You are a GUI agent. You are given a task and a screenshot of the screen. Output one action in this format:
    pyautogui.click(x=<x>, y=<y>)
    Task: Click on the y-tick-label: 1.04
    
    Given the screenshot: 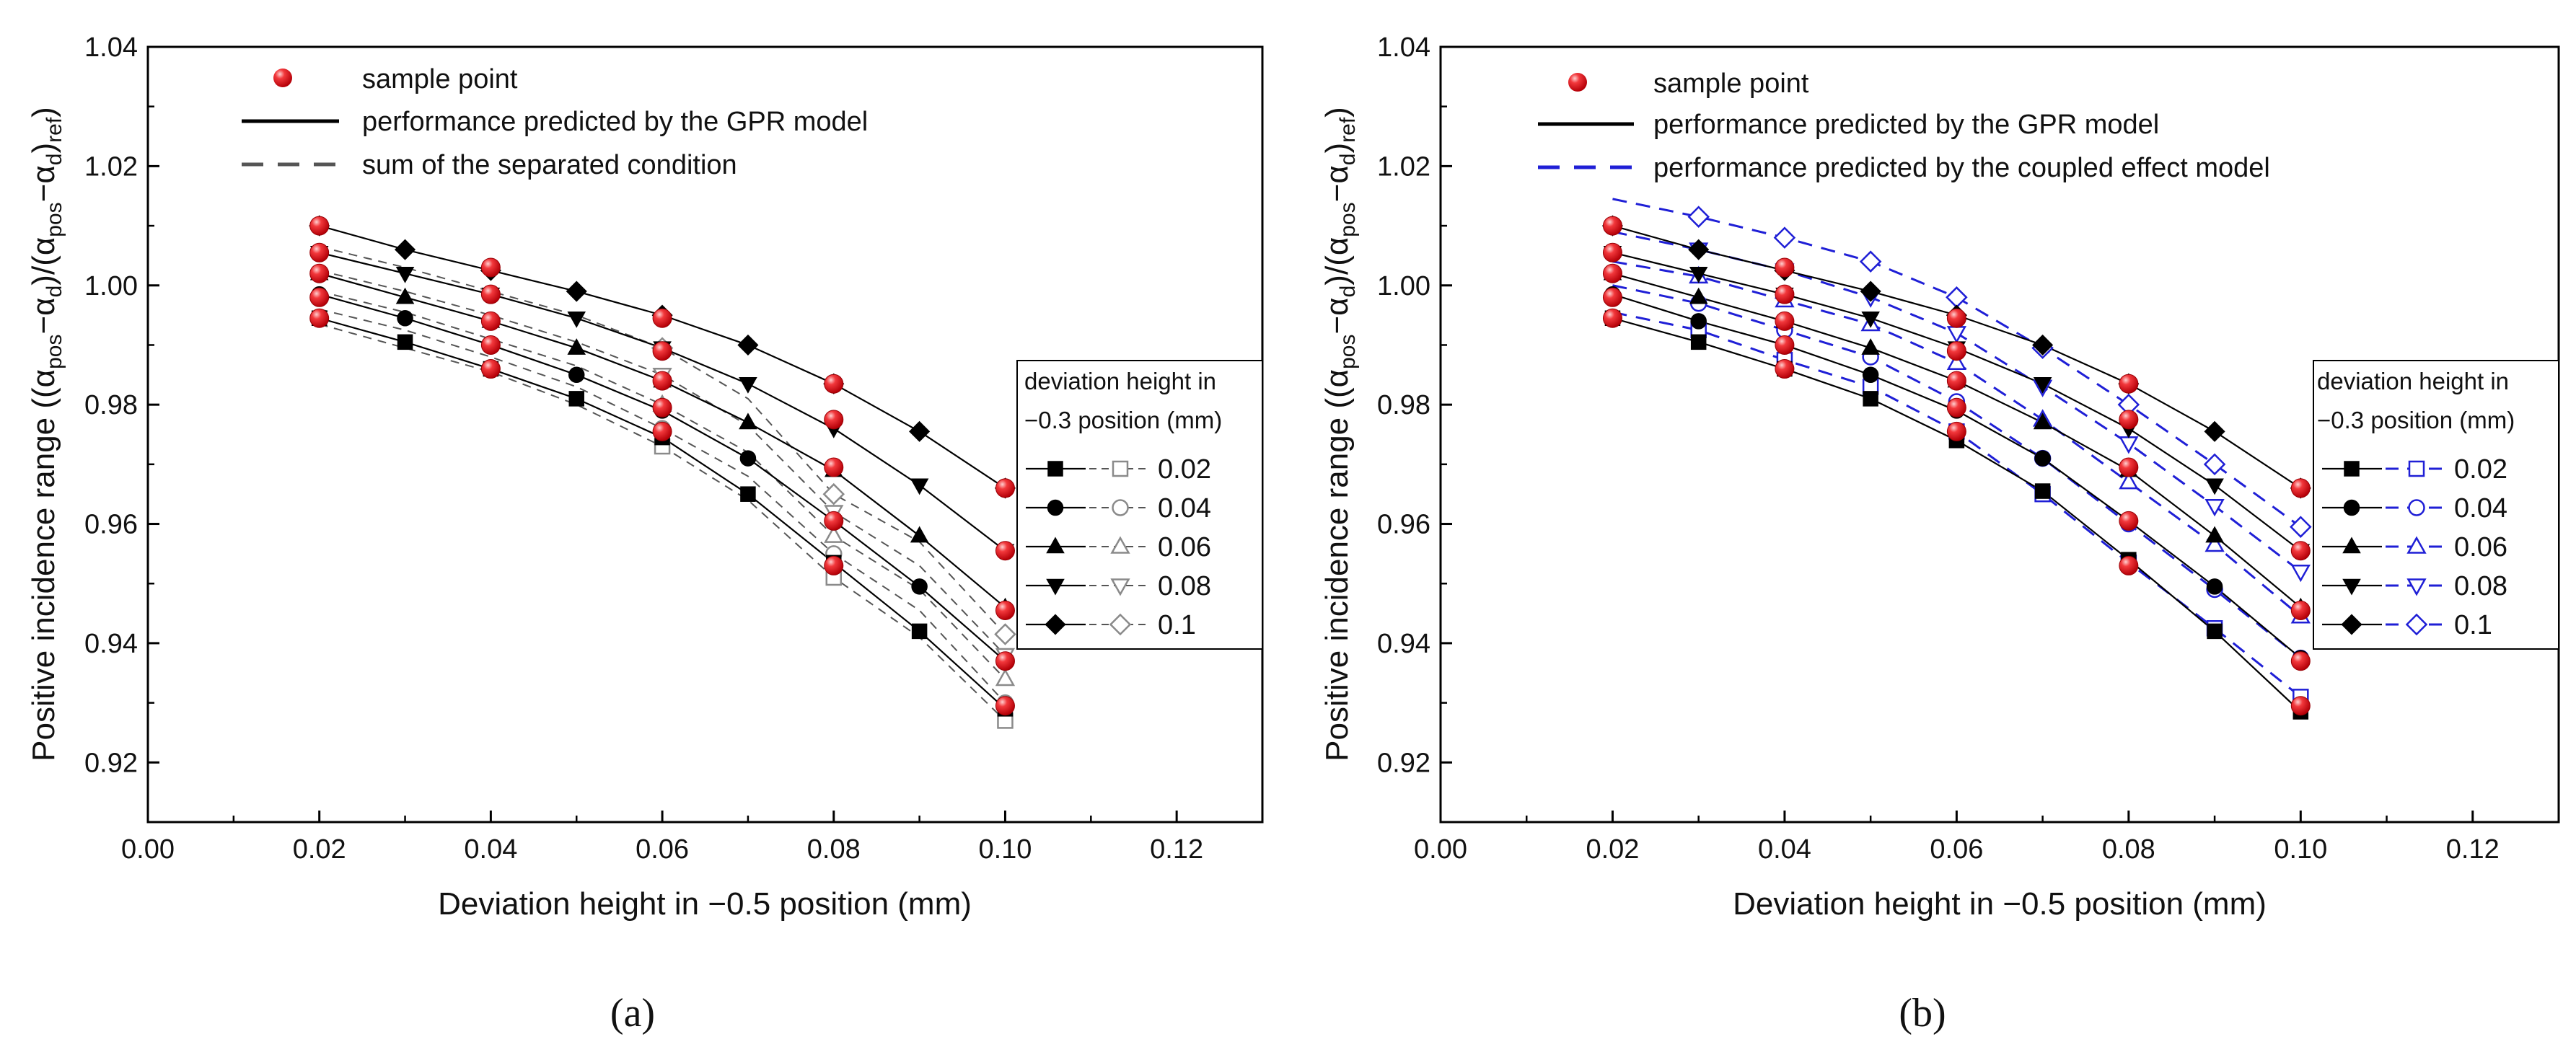 What is the action you would take?
    pyautogui.click(x=111, y=48)
    